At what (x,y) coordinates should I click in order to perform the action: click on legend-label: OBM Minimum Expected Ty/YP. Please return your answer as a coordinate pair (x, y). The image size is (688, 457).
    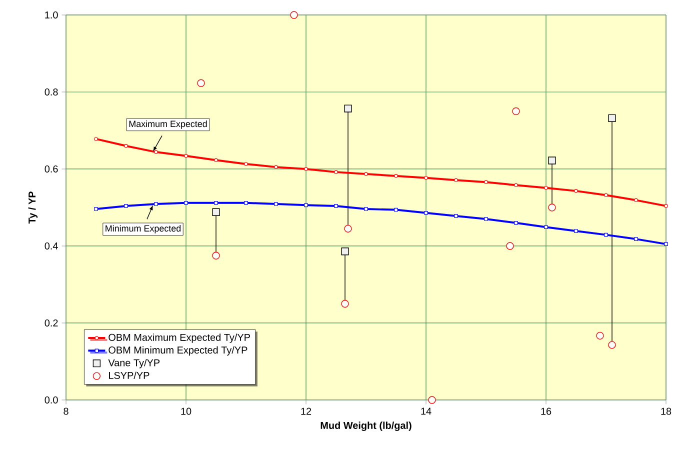
    Looking at the image, I should click on (178, 351).